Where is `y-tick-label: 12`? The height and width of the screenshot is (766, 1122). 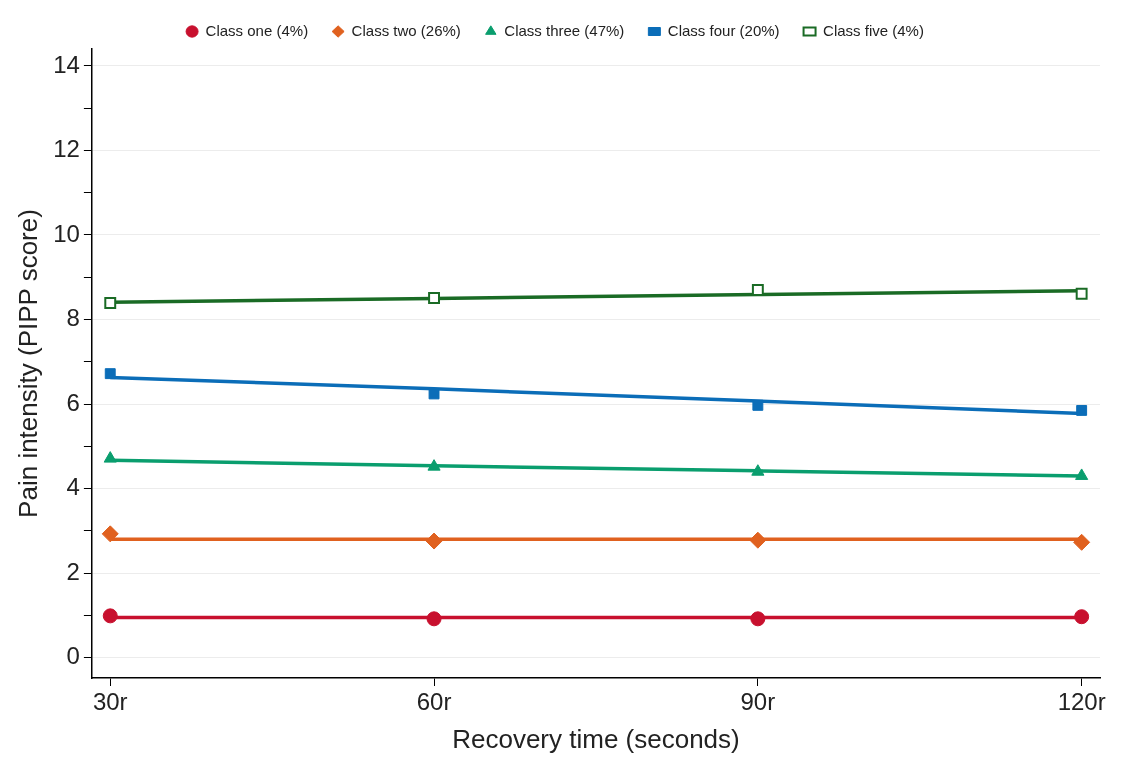
y-tick-label: 12 is located at coordinates (66, 149).